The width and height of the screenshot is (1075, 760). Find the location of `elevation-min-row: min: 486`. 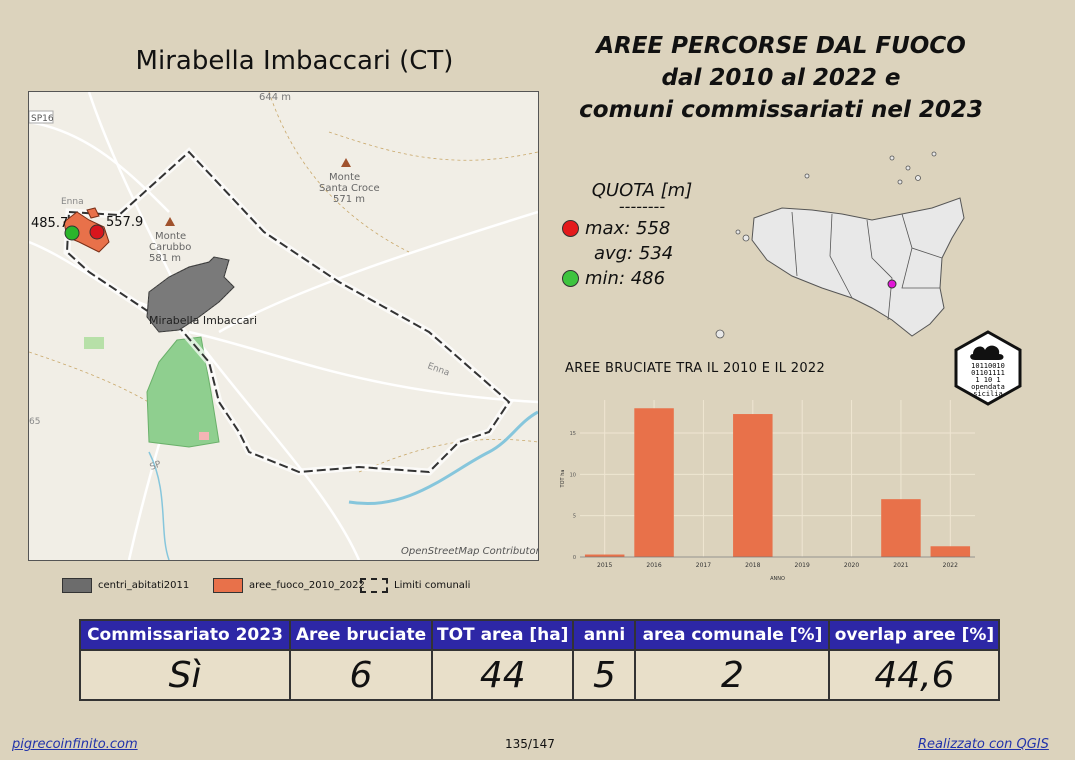

elevation-min-row: min: 486 is located at coordinates (642, 278).